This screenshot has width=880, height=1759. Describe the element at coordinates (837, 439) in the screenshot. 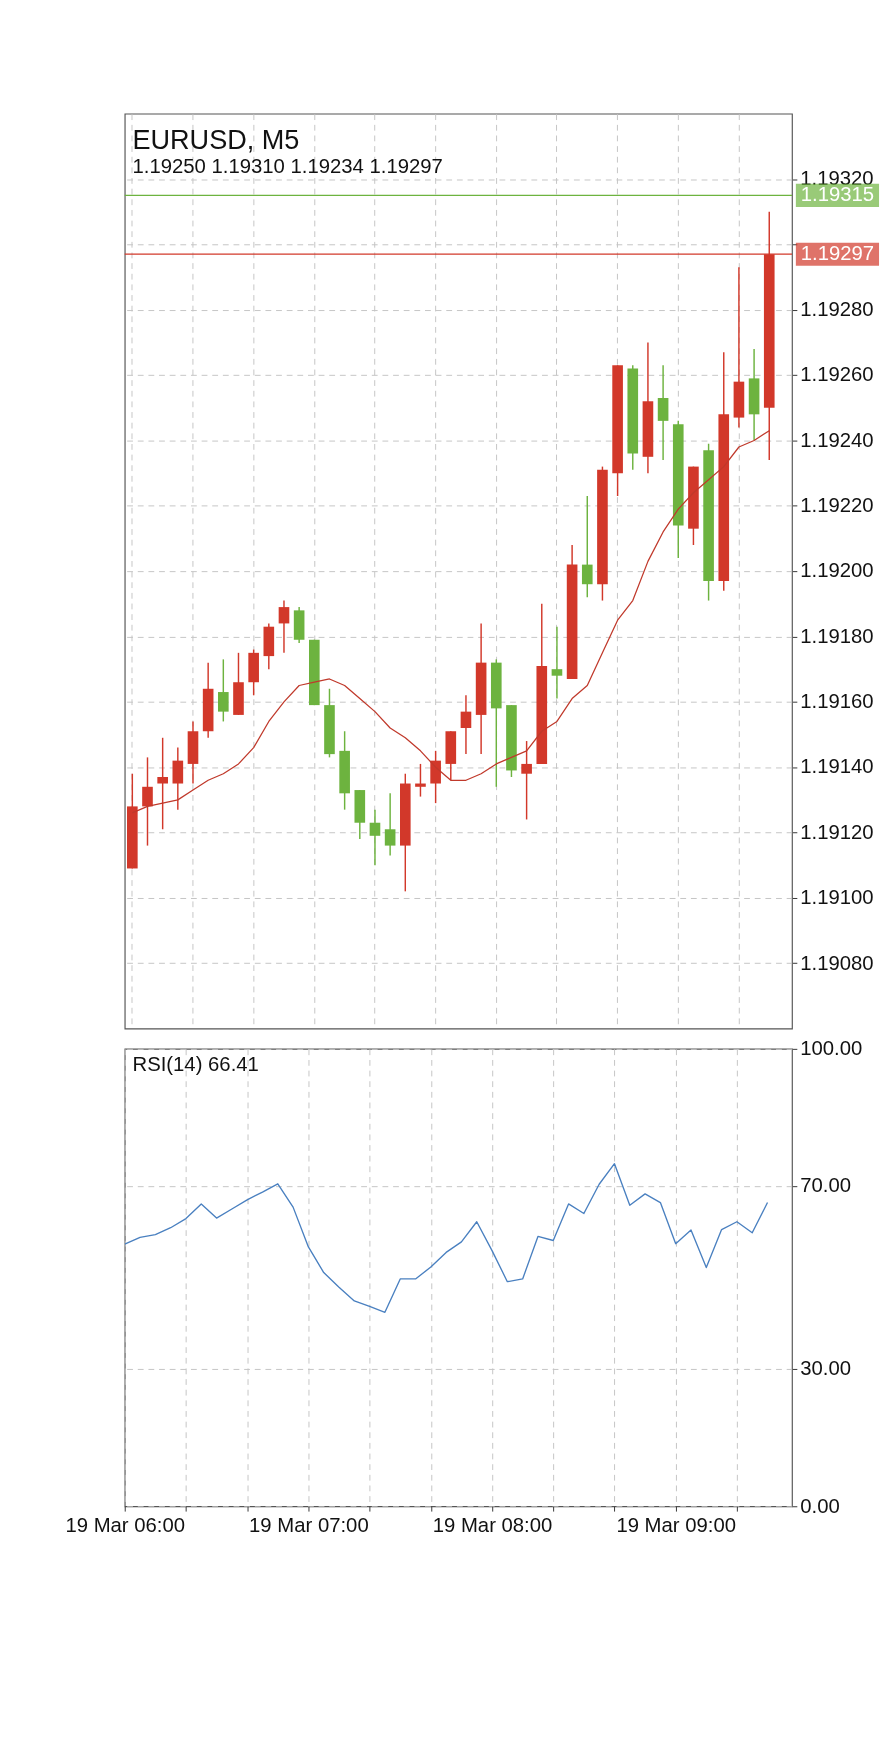

I see `y-tick-label: 1.19240` at that location.